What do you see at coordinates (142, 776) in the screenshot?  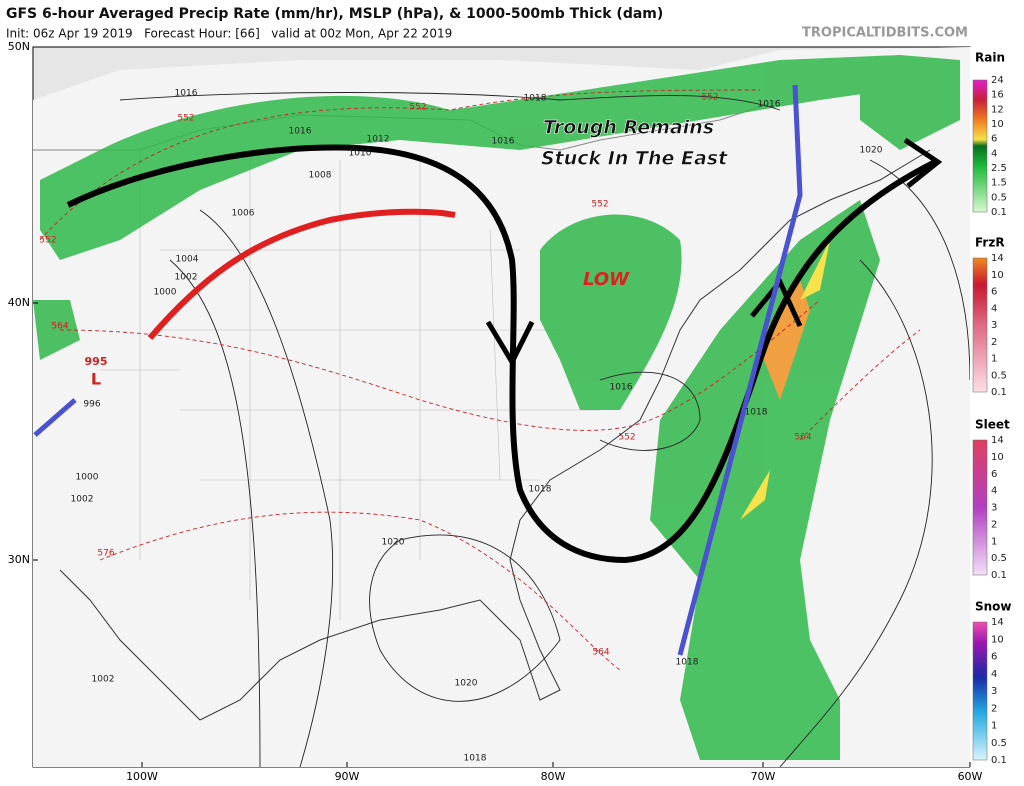 I see `lon-label: 100W` at bounding box center [142, 776].